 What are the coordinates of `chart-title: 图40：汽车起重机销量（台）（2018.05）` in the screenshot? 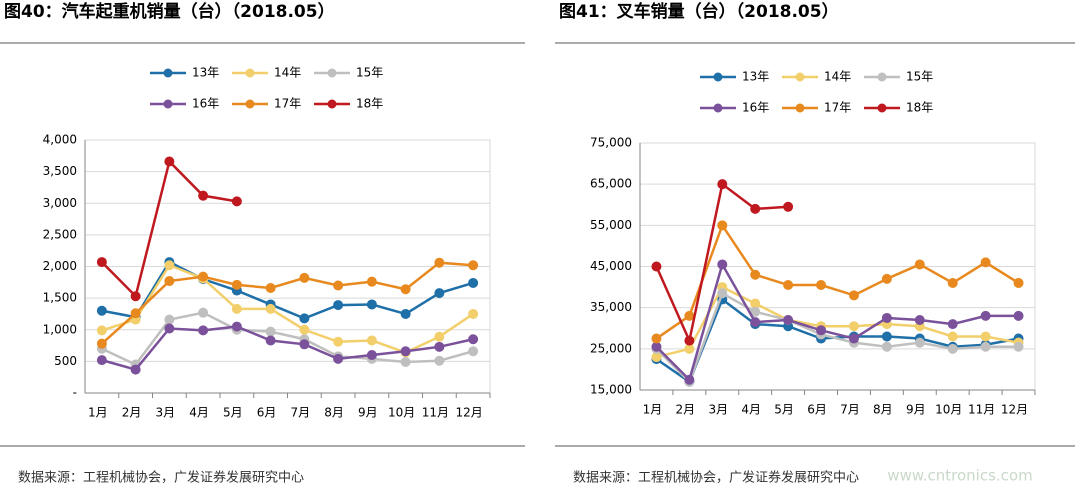 It's located at (169, 11).